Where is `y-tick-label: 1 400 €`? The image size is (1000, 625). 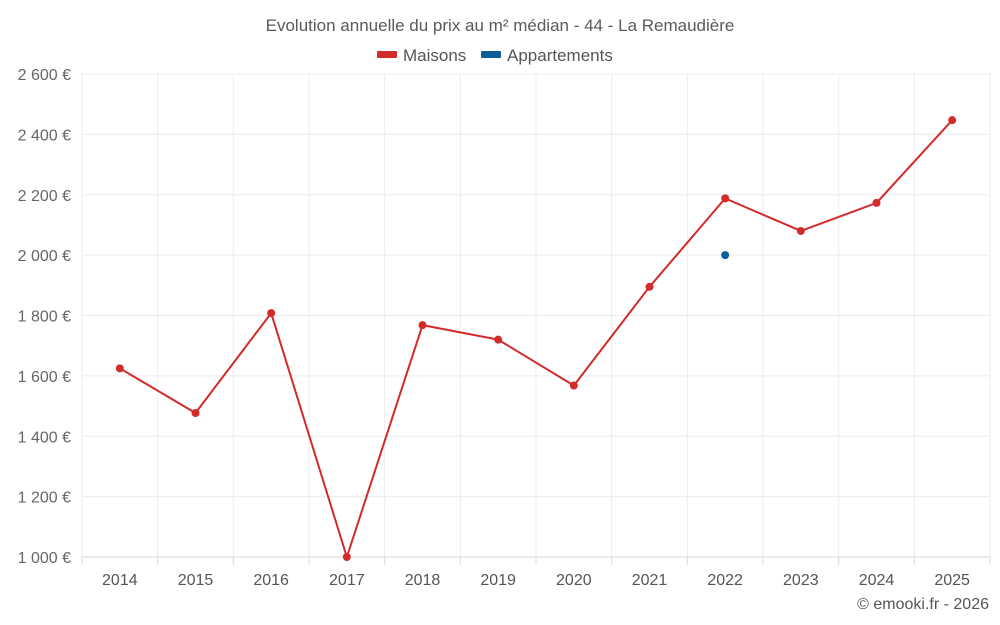 y-tick-label: 1 400 € is located at coordinates (44, 437).